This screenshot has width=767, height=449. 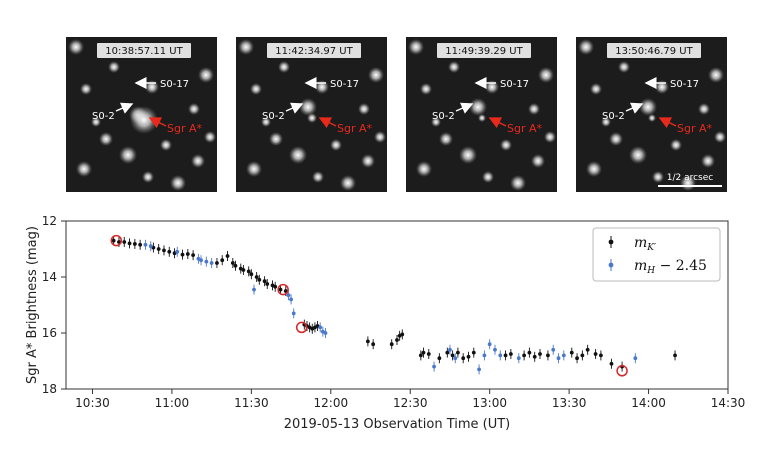 What do you see at coordinates (648, 403) in the screenshot?
I see `x-tick-label: 14:00` at bounding box center [648, 403].